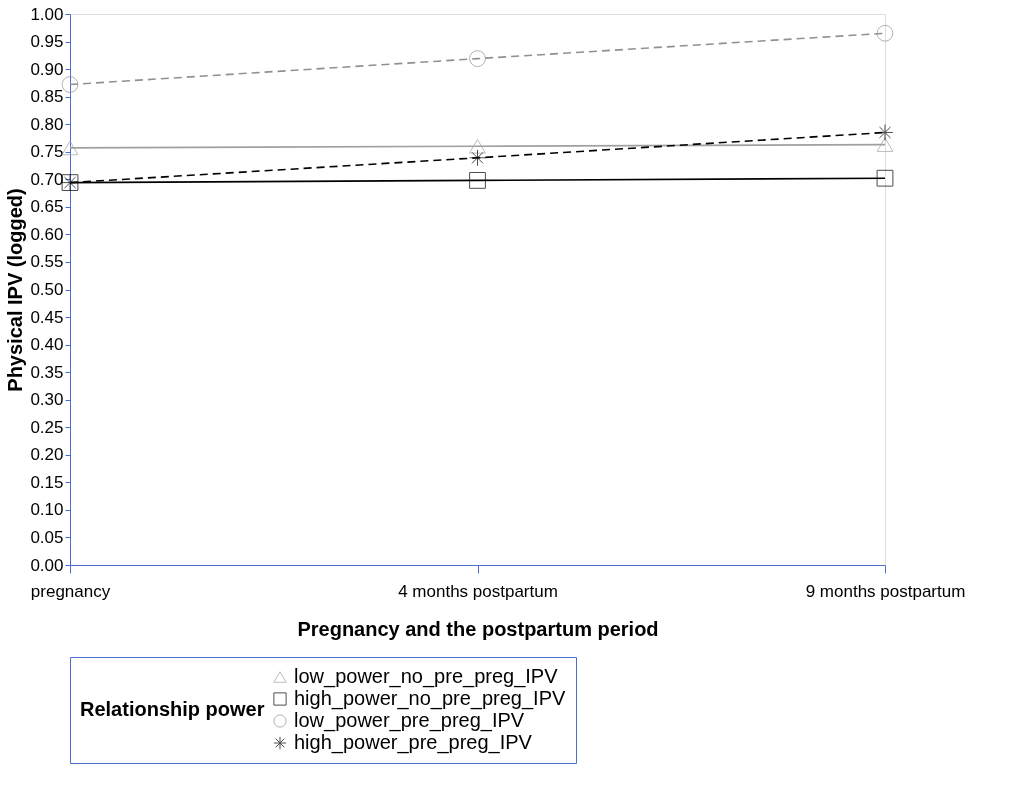 The height and width of the screenshot is (809, 1027). Describe the element at coordinates (47, 345) in the screenshot. I see `y-tick-label: 0.40` at that location.